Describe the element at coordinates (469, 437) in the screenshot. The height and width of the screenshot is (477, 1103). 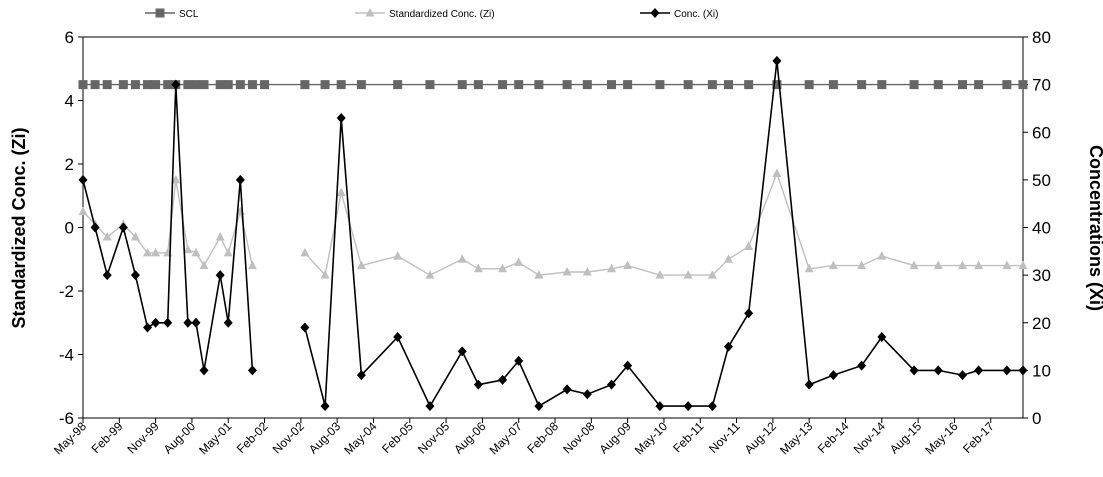
I see `x-tick-label: Aug-06` at that location.